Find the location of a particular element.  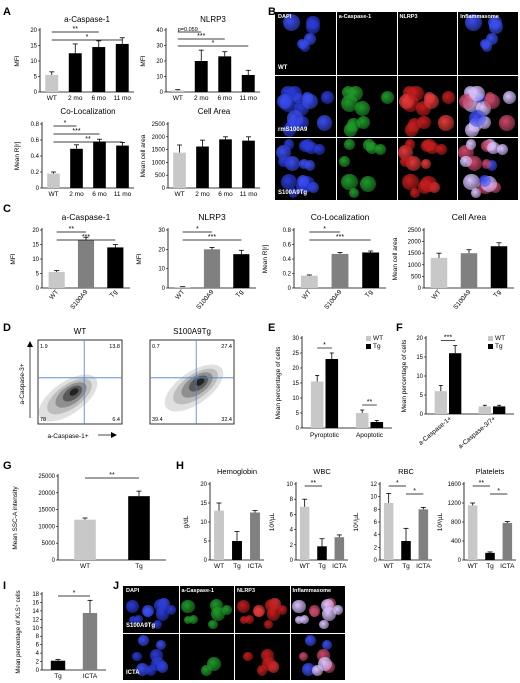

chart-h-rbc: RBC 10⁶/µL 0 2 4 6 8 10 12 WT Tg ICTA * * is located at coordinates (392, 518).